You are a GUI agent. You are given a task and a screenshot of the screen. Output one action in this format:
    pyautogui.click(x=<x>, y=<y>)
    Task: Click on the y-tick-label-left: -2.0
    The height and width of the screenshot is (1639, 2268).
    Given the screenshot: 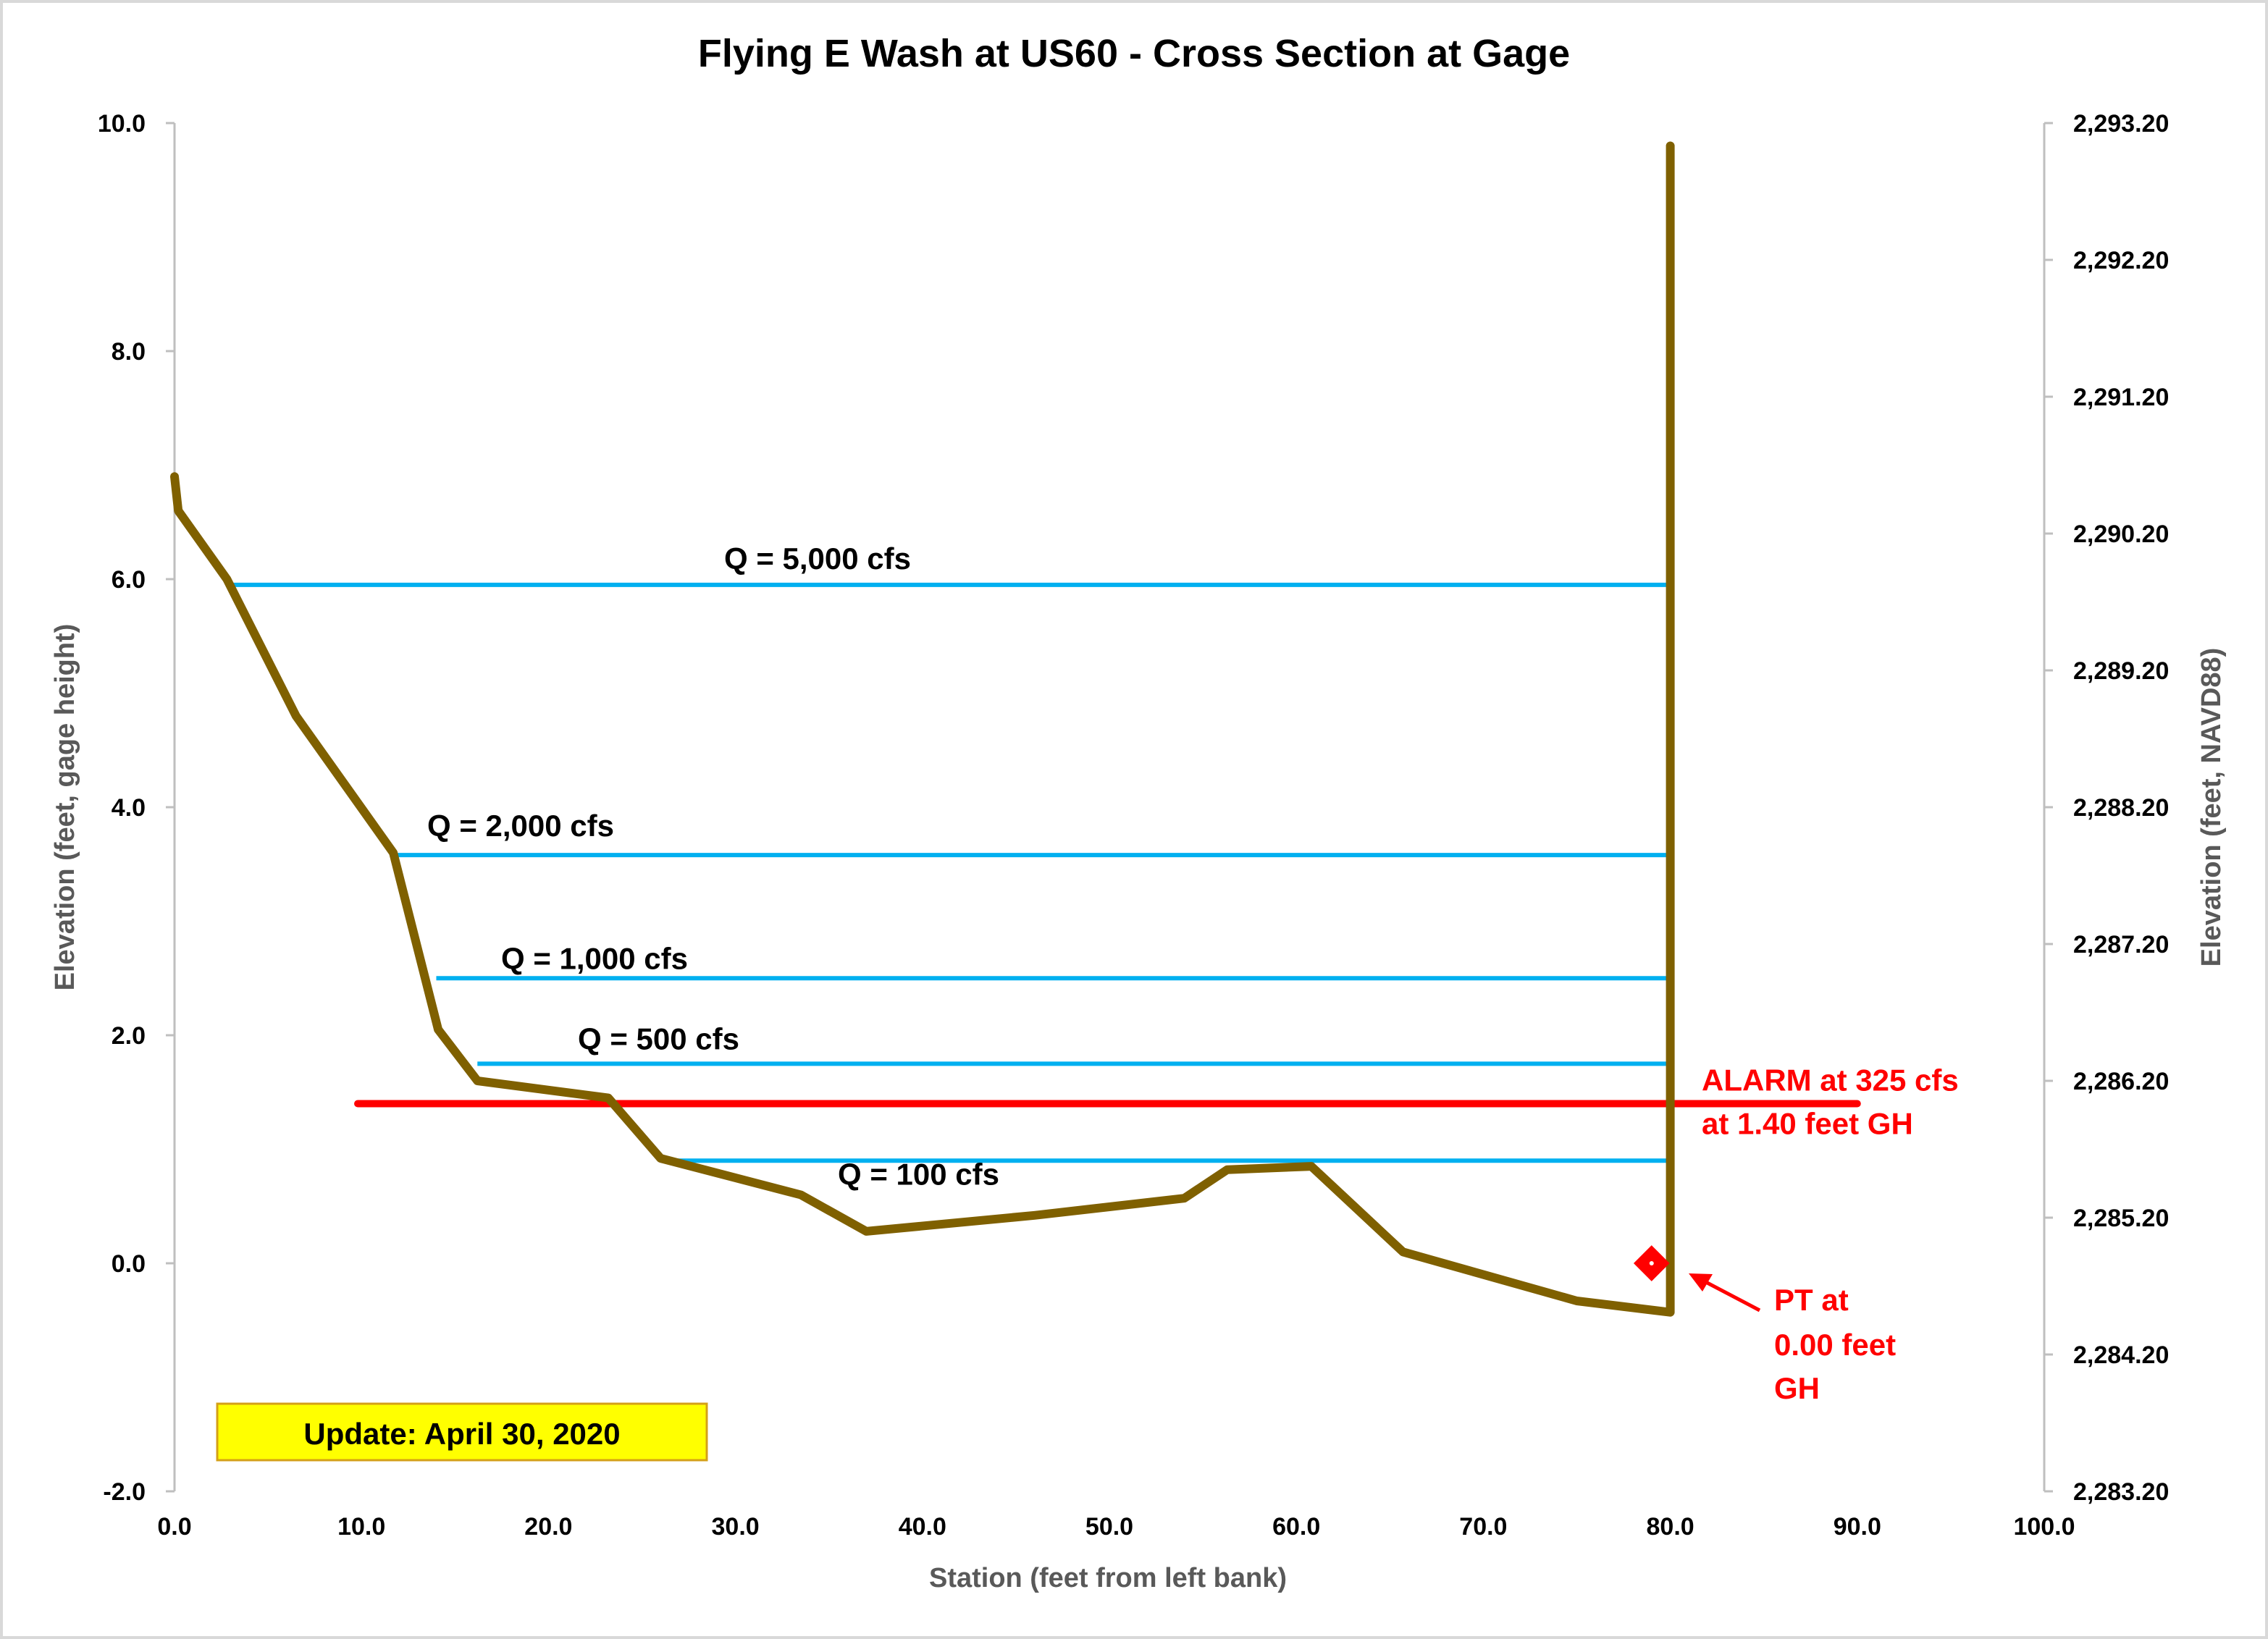 What is the action you would take?
    pyautogui.click(x=124, y=1492)
    